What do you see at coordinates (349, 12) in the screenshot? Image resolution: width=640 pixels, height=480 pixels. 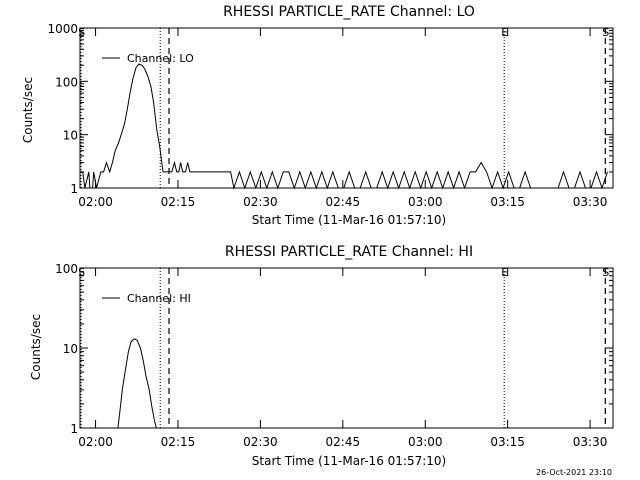 I see `chart-title: RHESSI PARTICLE_RATE Channel: LO` at bounding box center [349, 12].